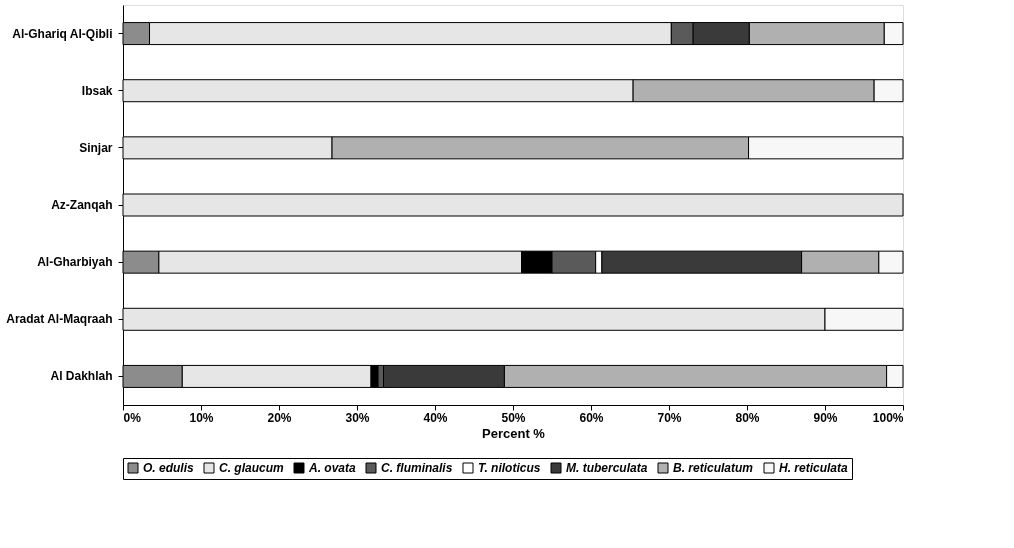  What do you see at coordinates (669, 417) in the screenshot?
I see `x-tick-label: 70%` at bounding box center [669, 417].